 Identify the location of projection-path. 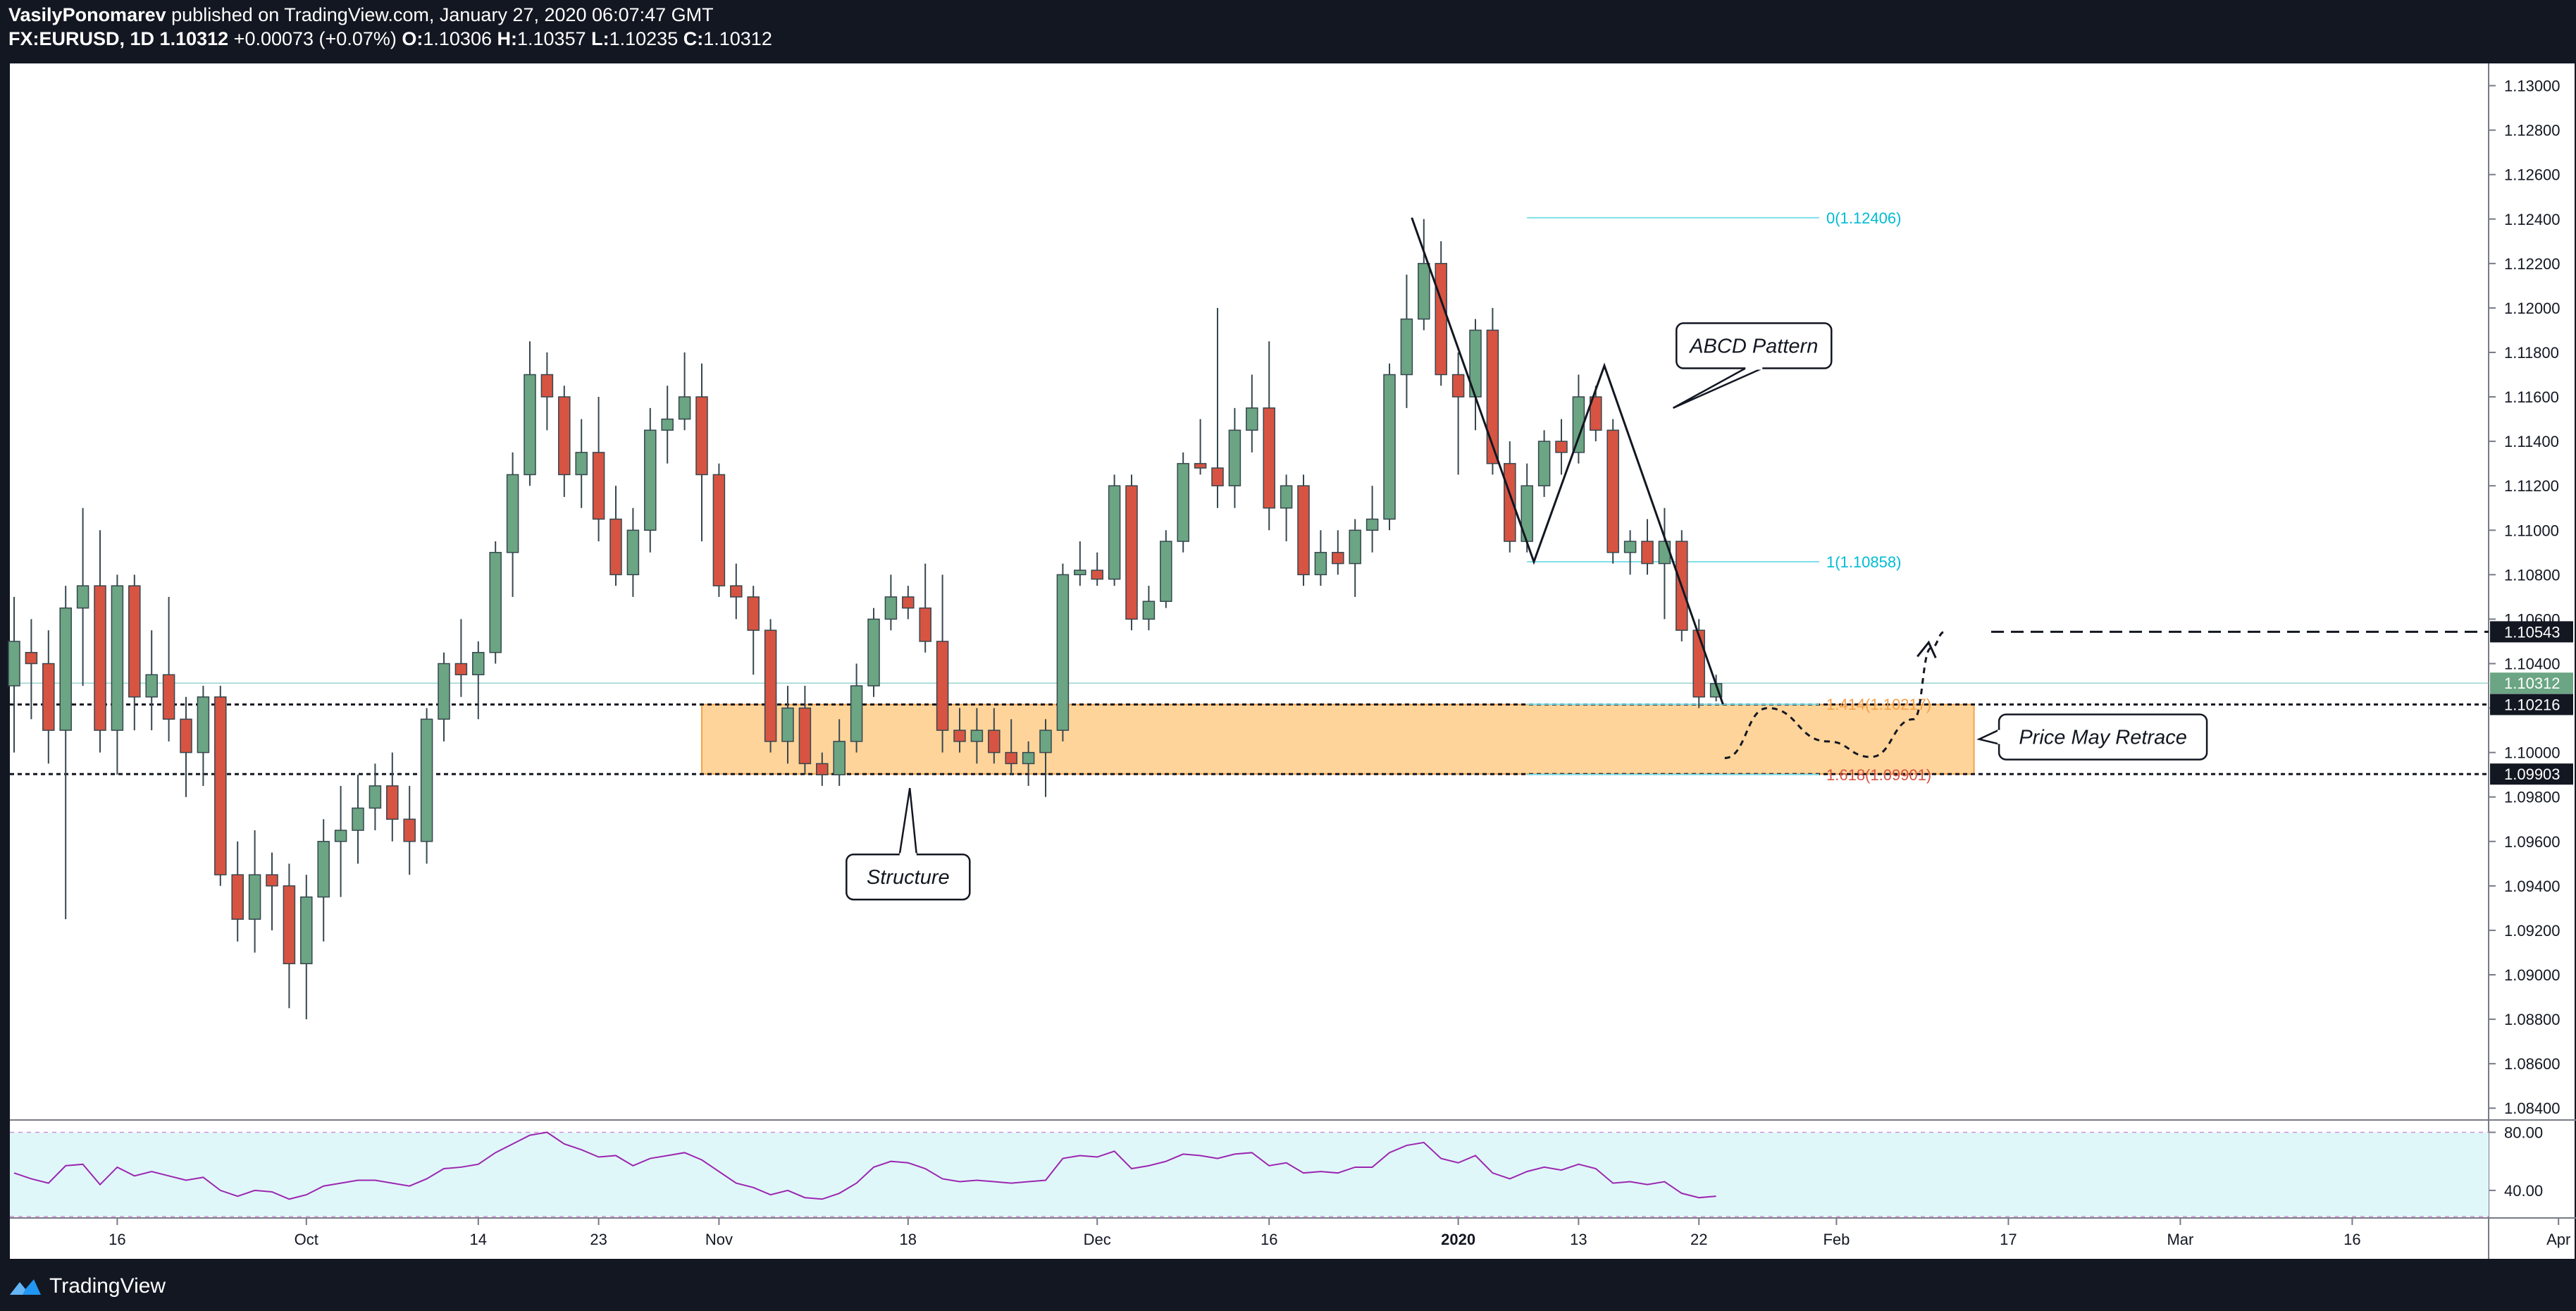
(1834, 695).